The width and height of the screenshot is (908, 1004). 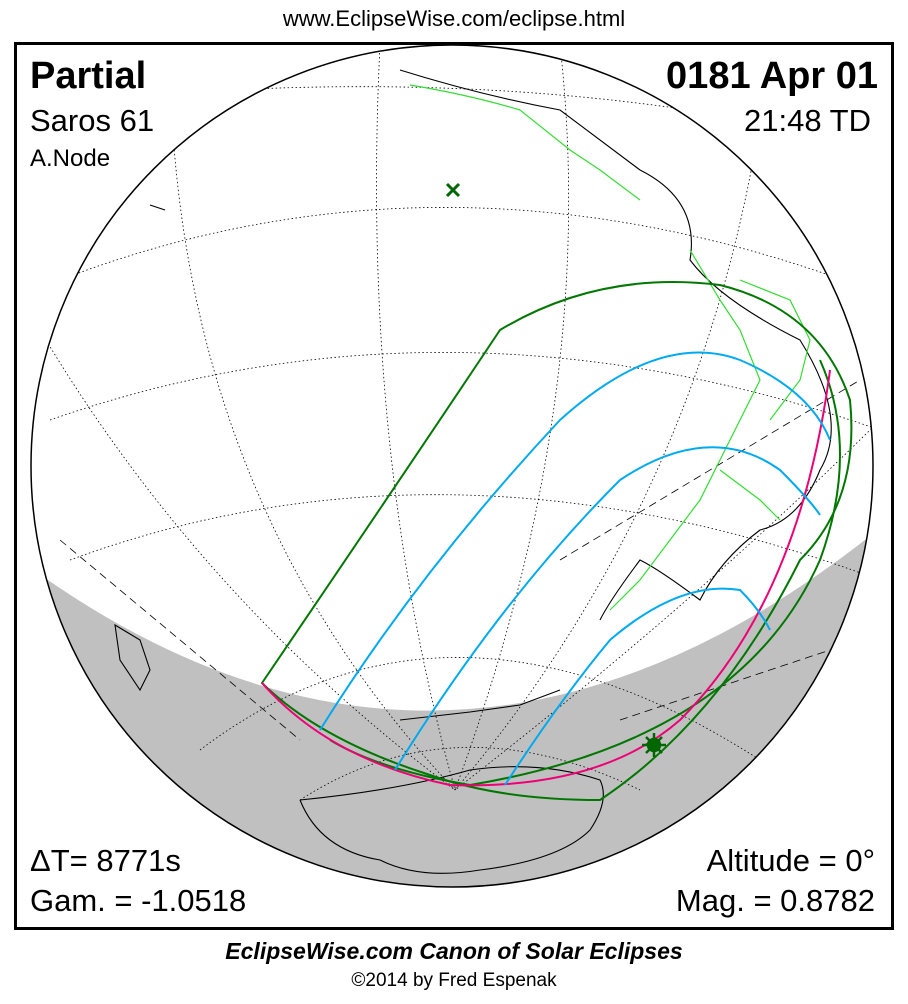 I want to click on eclipse-date: 0181 Apr 01, so click(x=772, y=76).